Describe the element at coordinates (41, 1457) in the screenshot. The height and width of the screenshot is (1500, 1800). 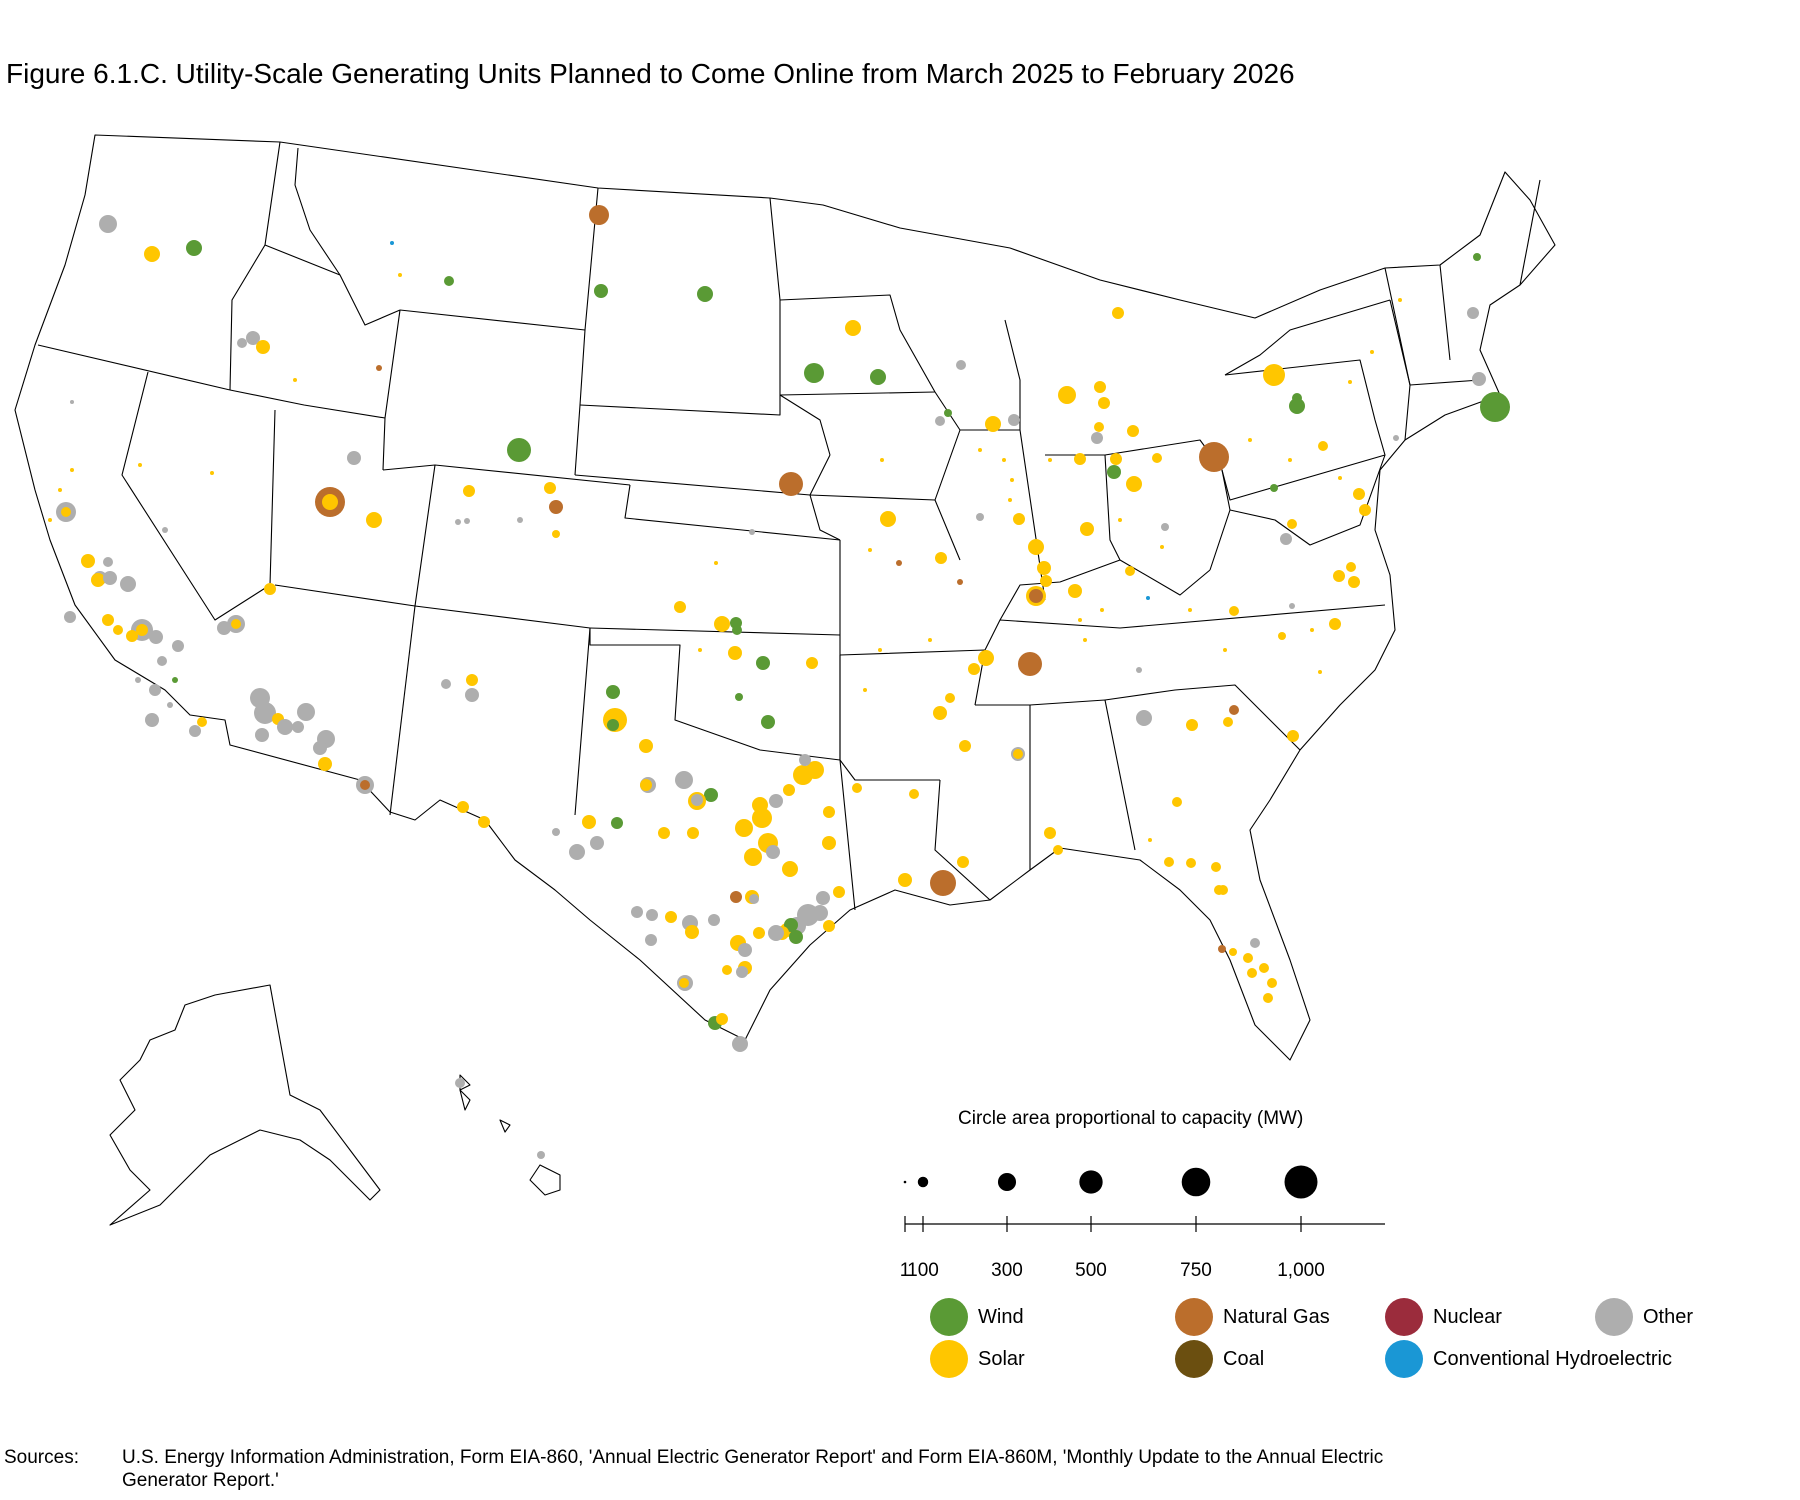
I see `sources-label: Sources:` at that location.